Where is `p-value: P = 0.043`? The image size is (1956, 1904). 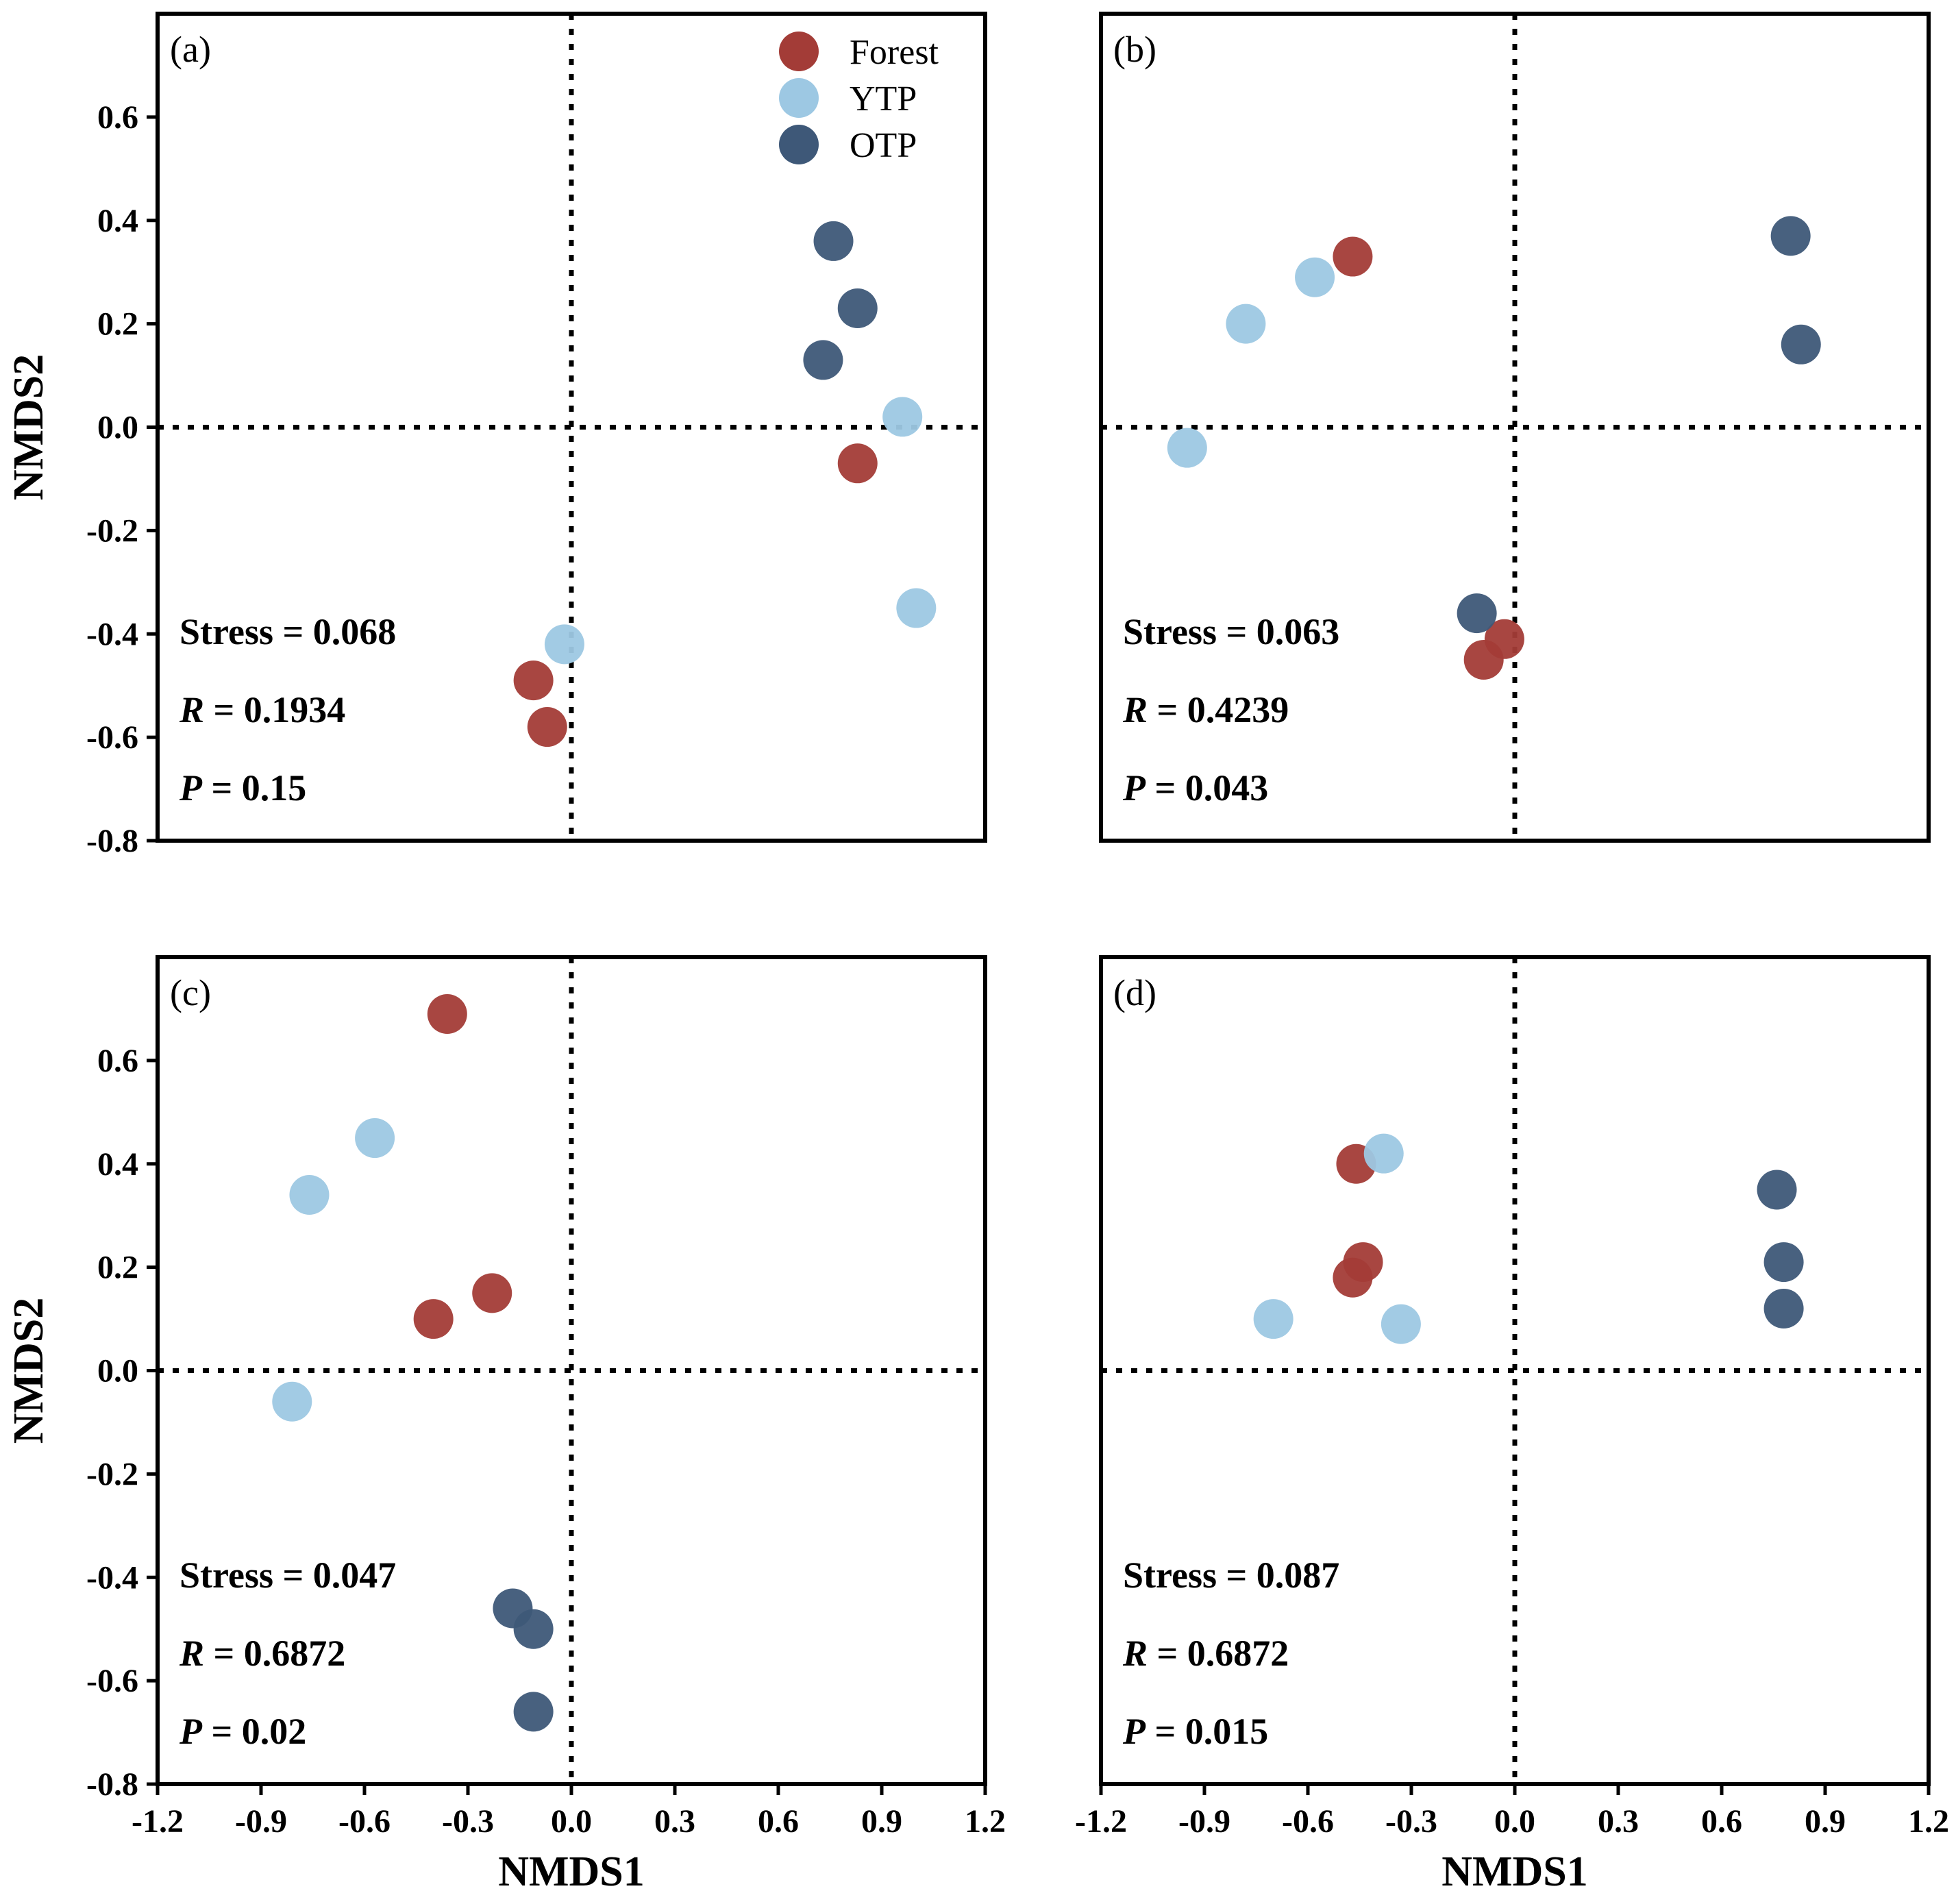 p-value: P = 0.043 is located at coordinates (1195, 787).